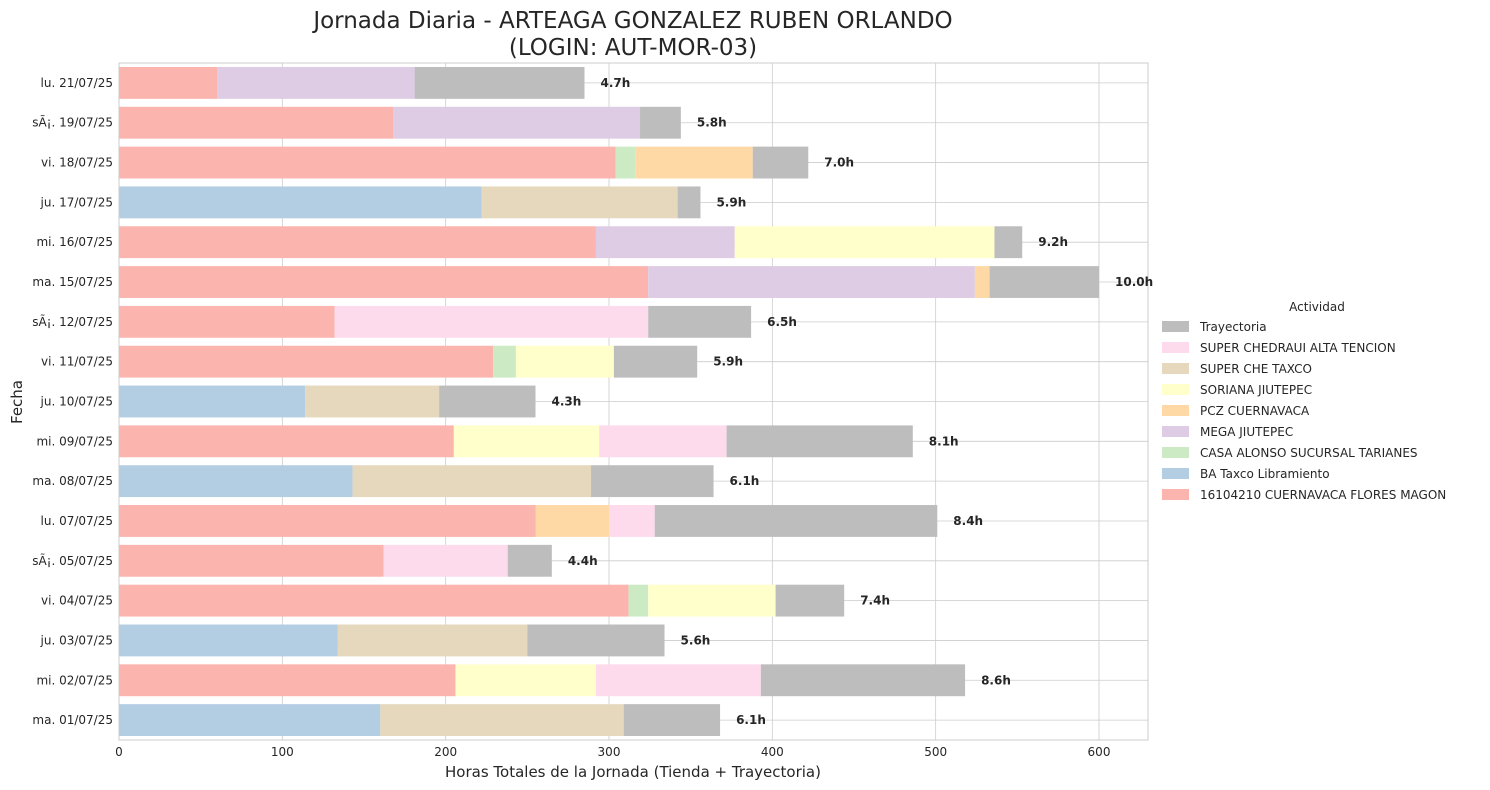 Image resolution: width=1490 pixels, height=790 pixels. Describe the element at coordinates (77, 521) in the screenshot. I see `y-tick-label: lu. 07/07/25` at that location.